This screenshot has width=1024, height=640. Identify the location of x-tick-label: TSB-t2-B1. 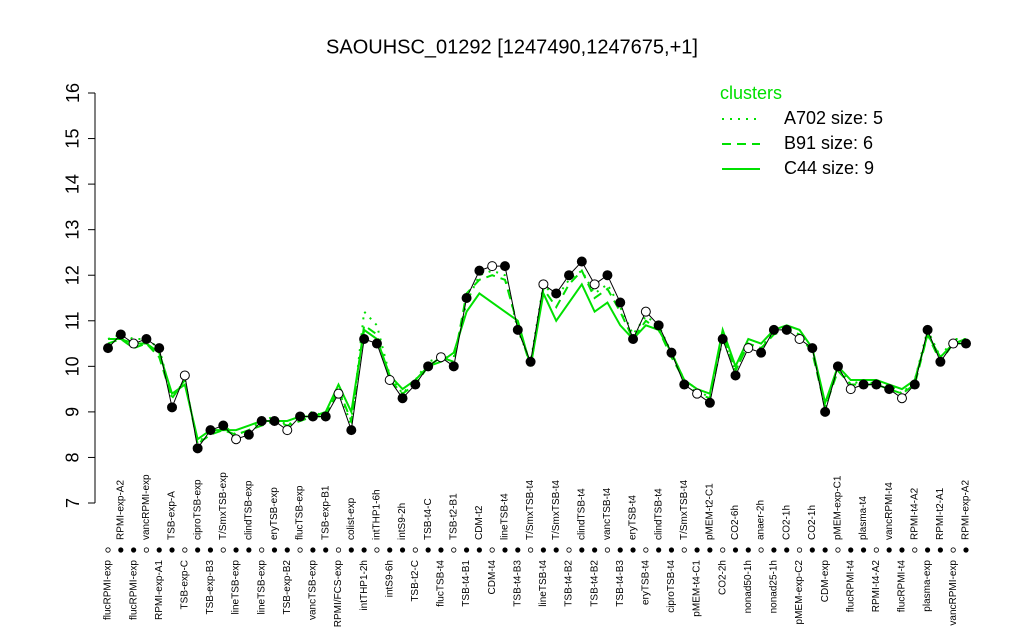
(453, 516).